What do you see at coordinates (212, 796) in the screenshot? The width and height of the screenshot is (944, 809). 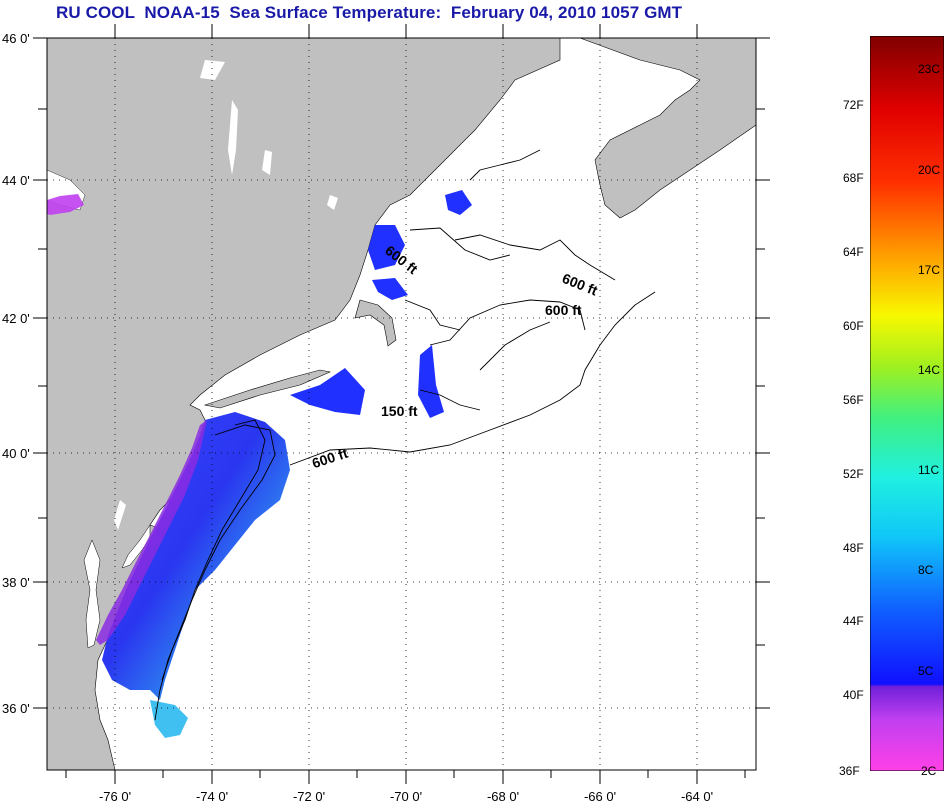 I see `lon-label-74: -74 0'` at bounding box center [212, 796].